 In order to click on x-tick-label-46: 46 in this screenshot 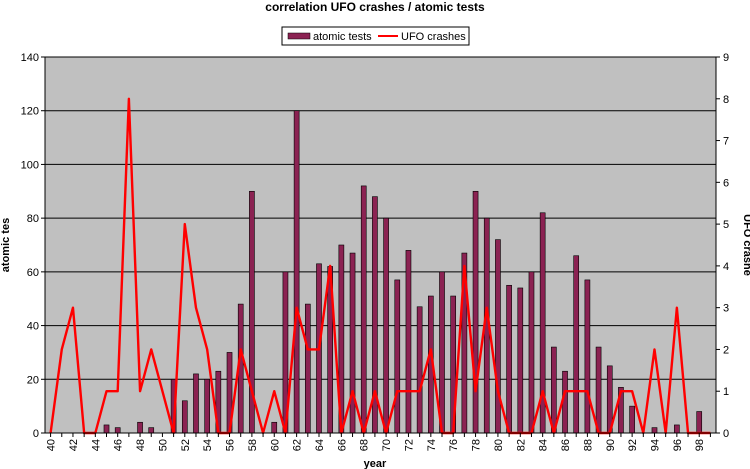, I will do `click(119, 445)`.